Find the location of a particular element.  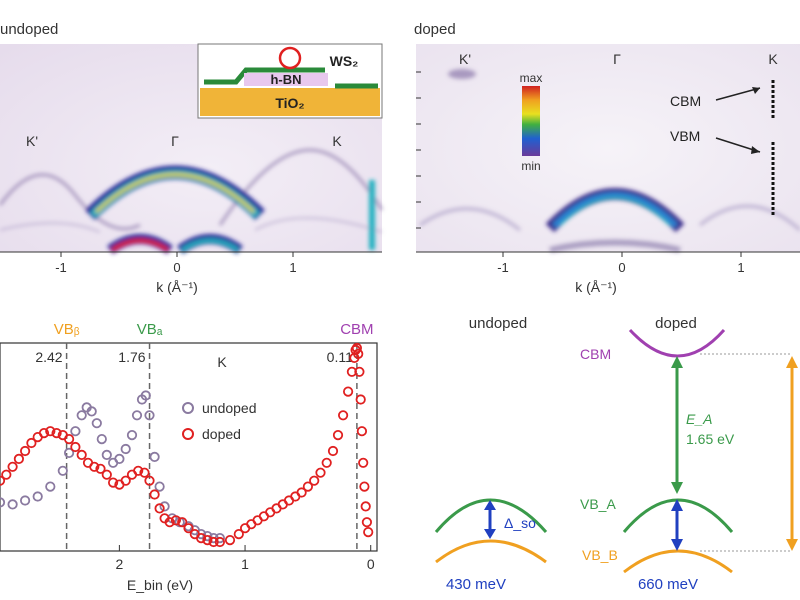

edc-marker-value: 2.42 is located at coordinates (48, 357).